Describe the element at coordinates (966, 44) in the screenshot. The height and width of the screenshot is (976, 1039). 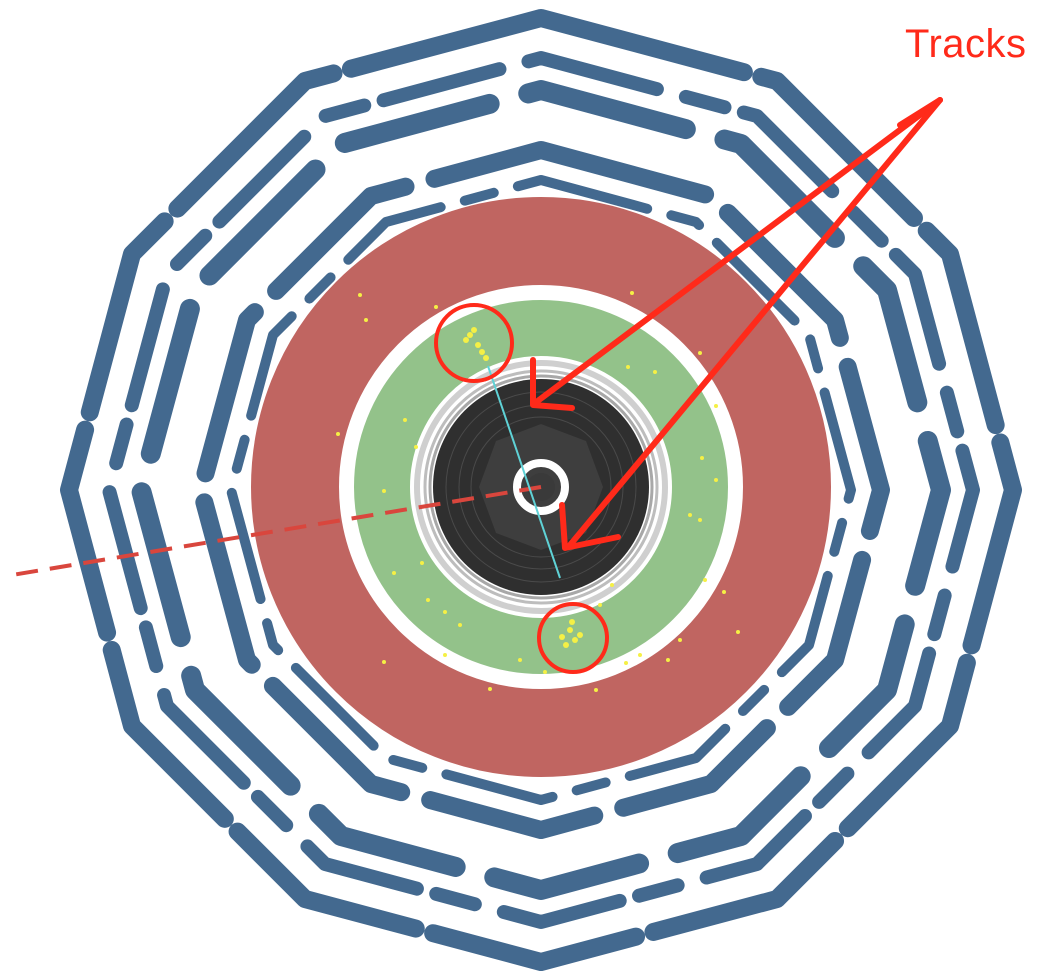
I see `tracks-label: Tracks` at that location.